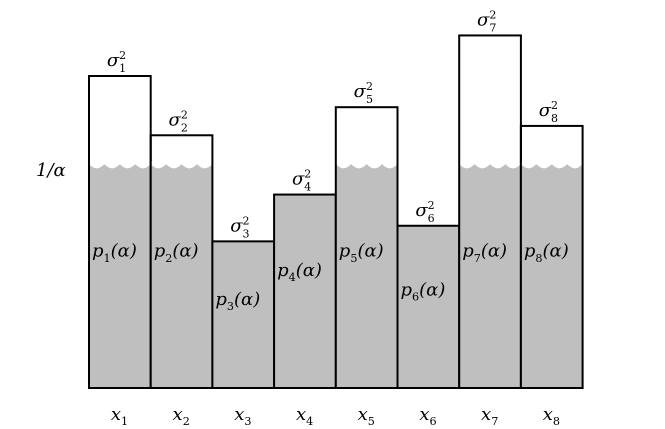 This screenshot has height=429, width=665. I want to click on p-label: p6(α), so click(423, 291).